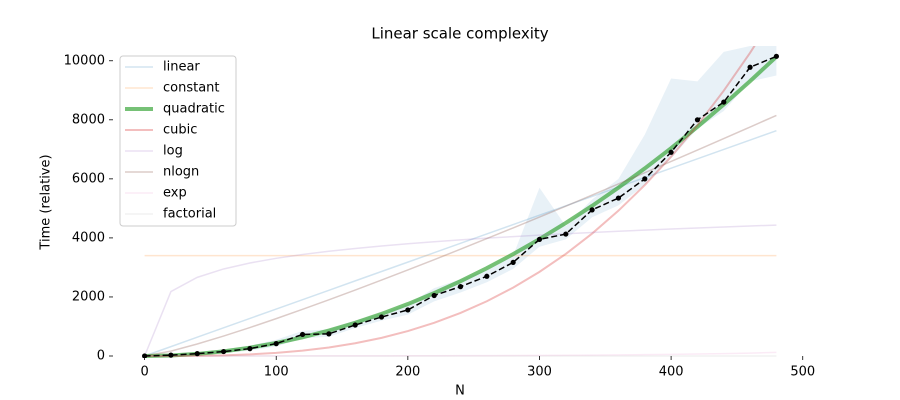  What do you see at coordinates (671, 372) in the screenshot?
I see `x-tick-label: 400` at bounding box center [671, 372].